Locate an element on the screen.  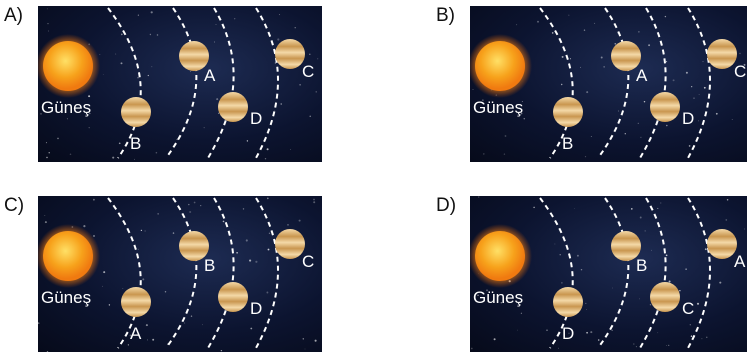
planet-label: D is located at coordinates (568, 333).